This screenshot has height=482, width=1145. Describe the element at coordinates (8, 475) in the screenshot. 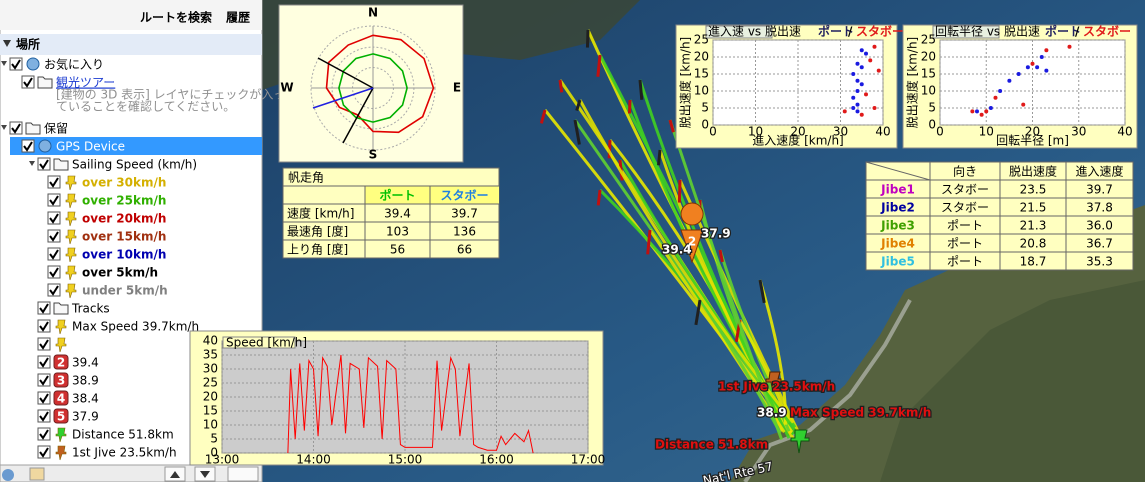

I see `globe-button` at that location.